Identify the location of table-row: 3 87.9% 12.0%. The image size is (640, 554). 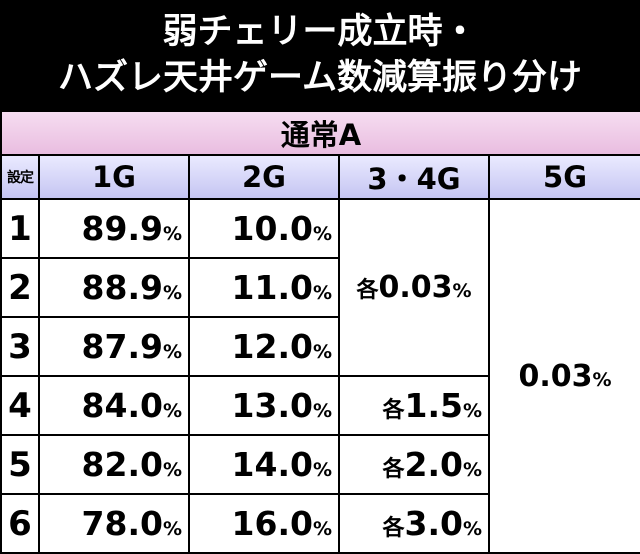
(320, 346).